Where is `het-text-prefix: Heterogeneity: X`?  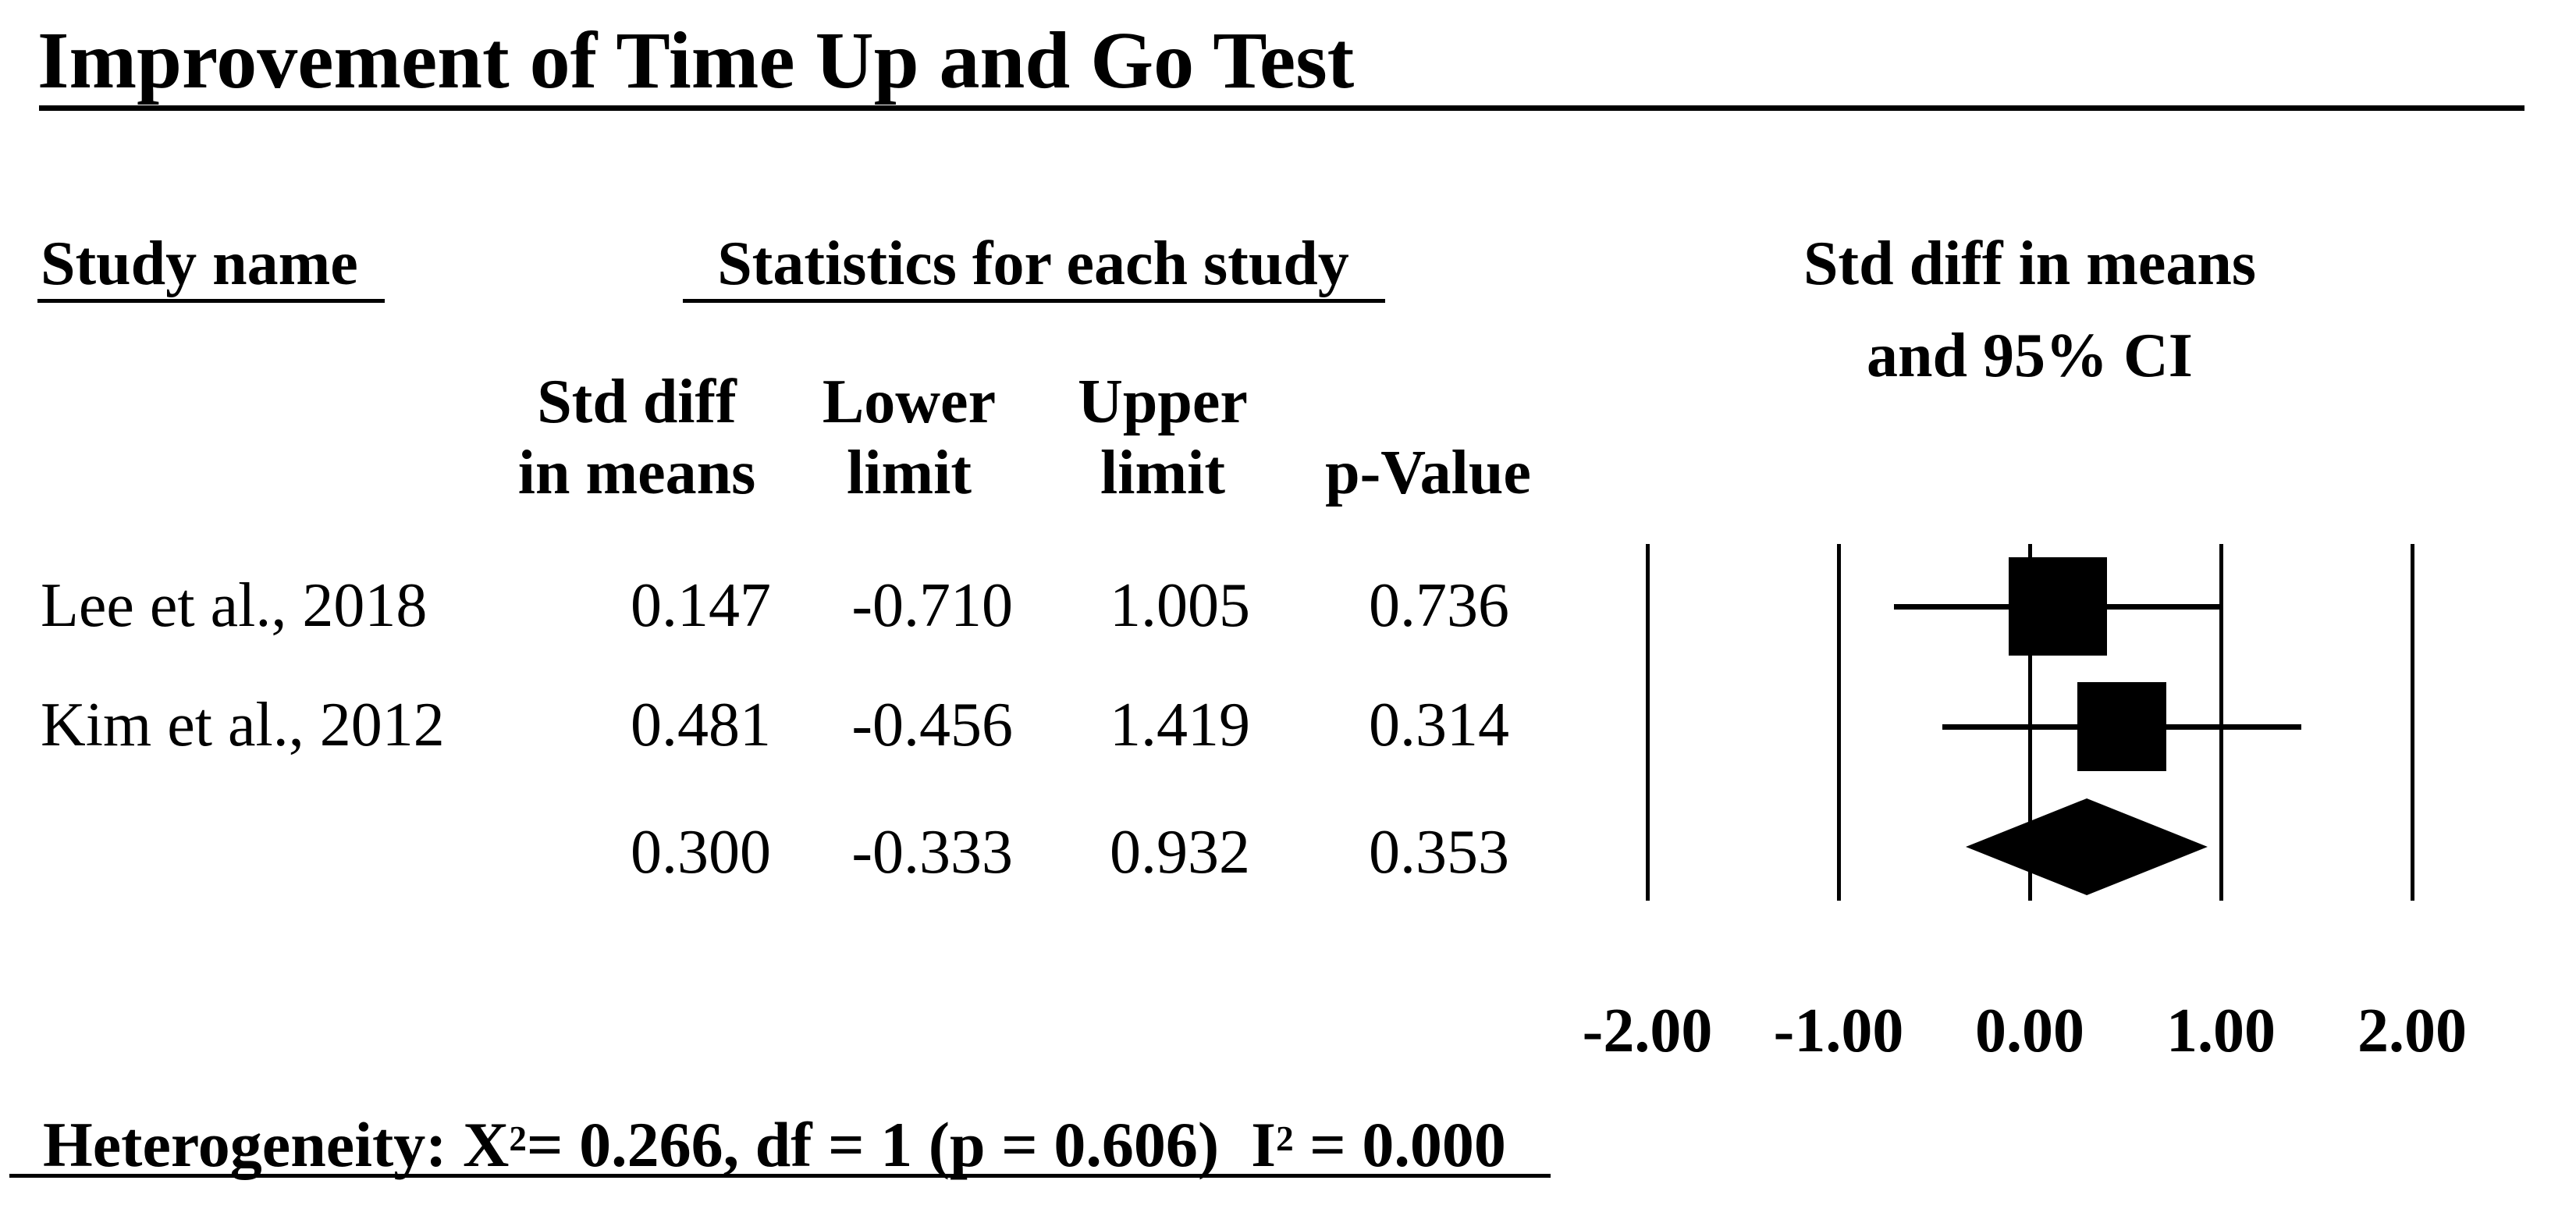
het-text-prefix: Heterogeneity: X is located at coordinates (276, 1144).